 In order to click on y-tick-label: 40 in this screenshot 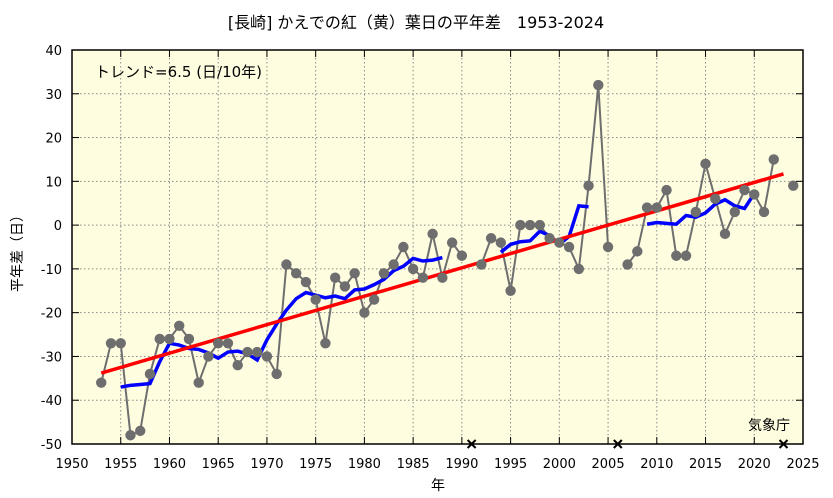, I will do `click(53, 51)`.